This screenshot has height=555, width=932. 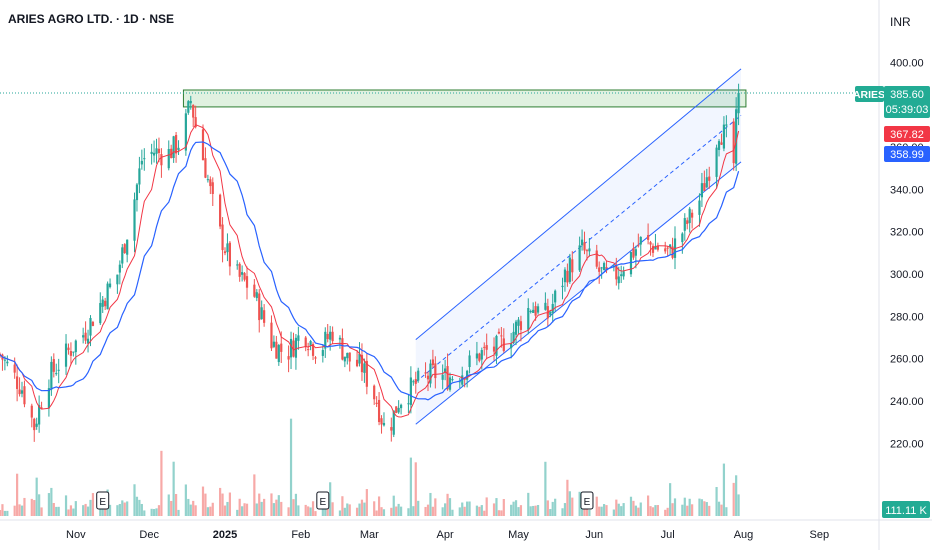 I want to click on earnings-marker-box, so click(x=103, y=500).